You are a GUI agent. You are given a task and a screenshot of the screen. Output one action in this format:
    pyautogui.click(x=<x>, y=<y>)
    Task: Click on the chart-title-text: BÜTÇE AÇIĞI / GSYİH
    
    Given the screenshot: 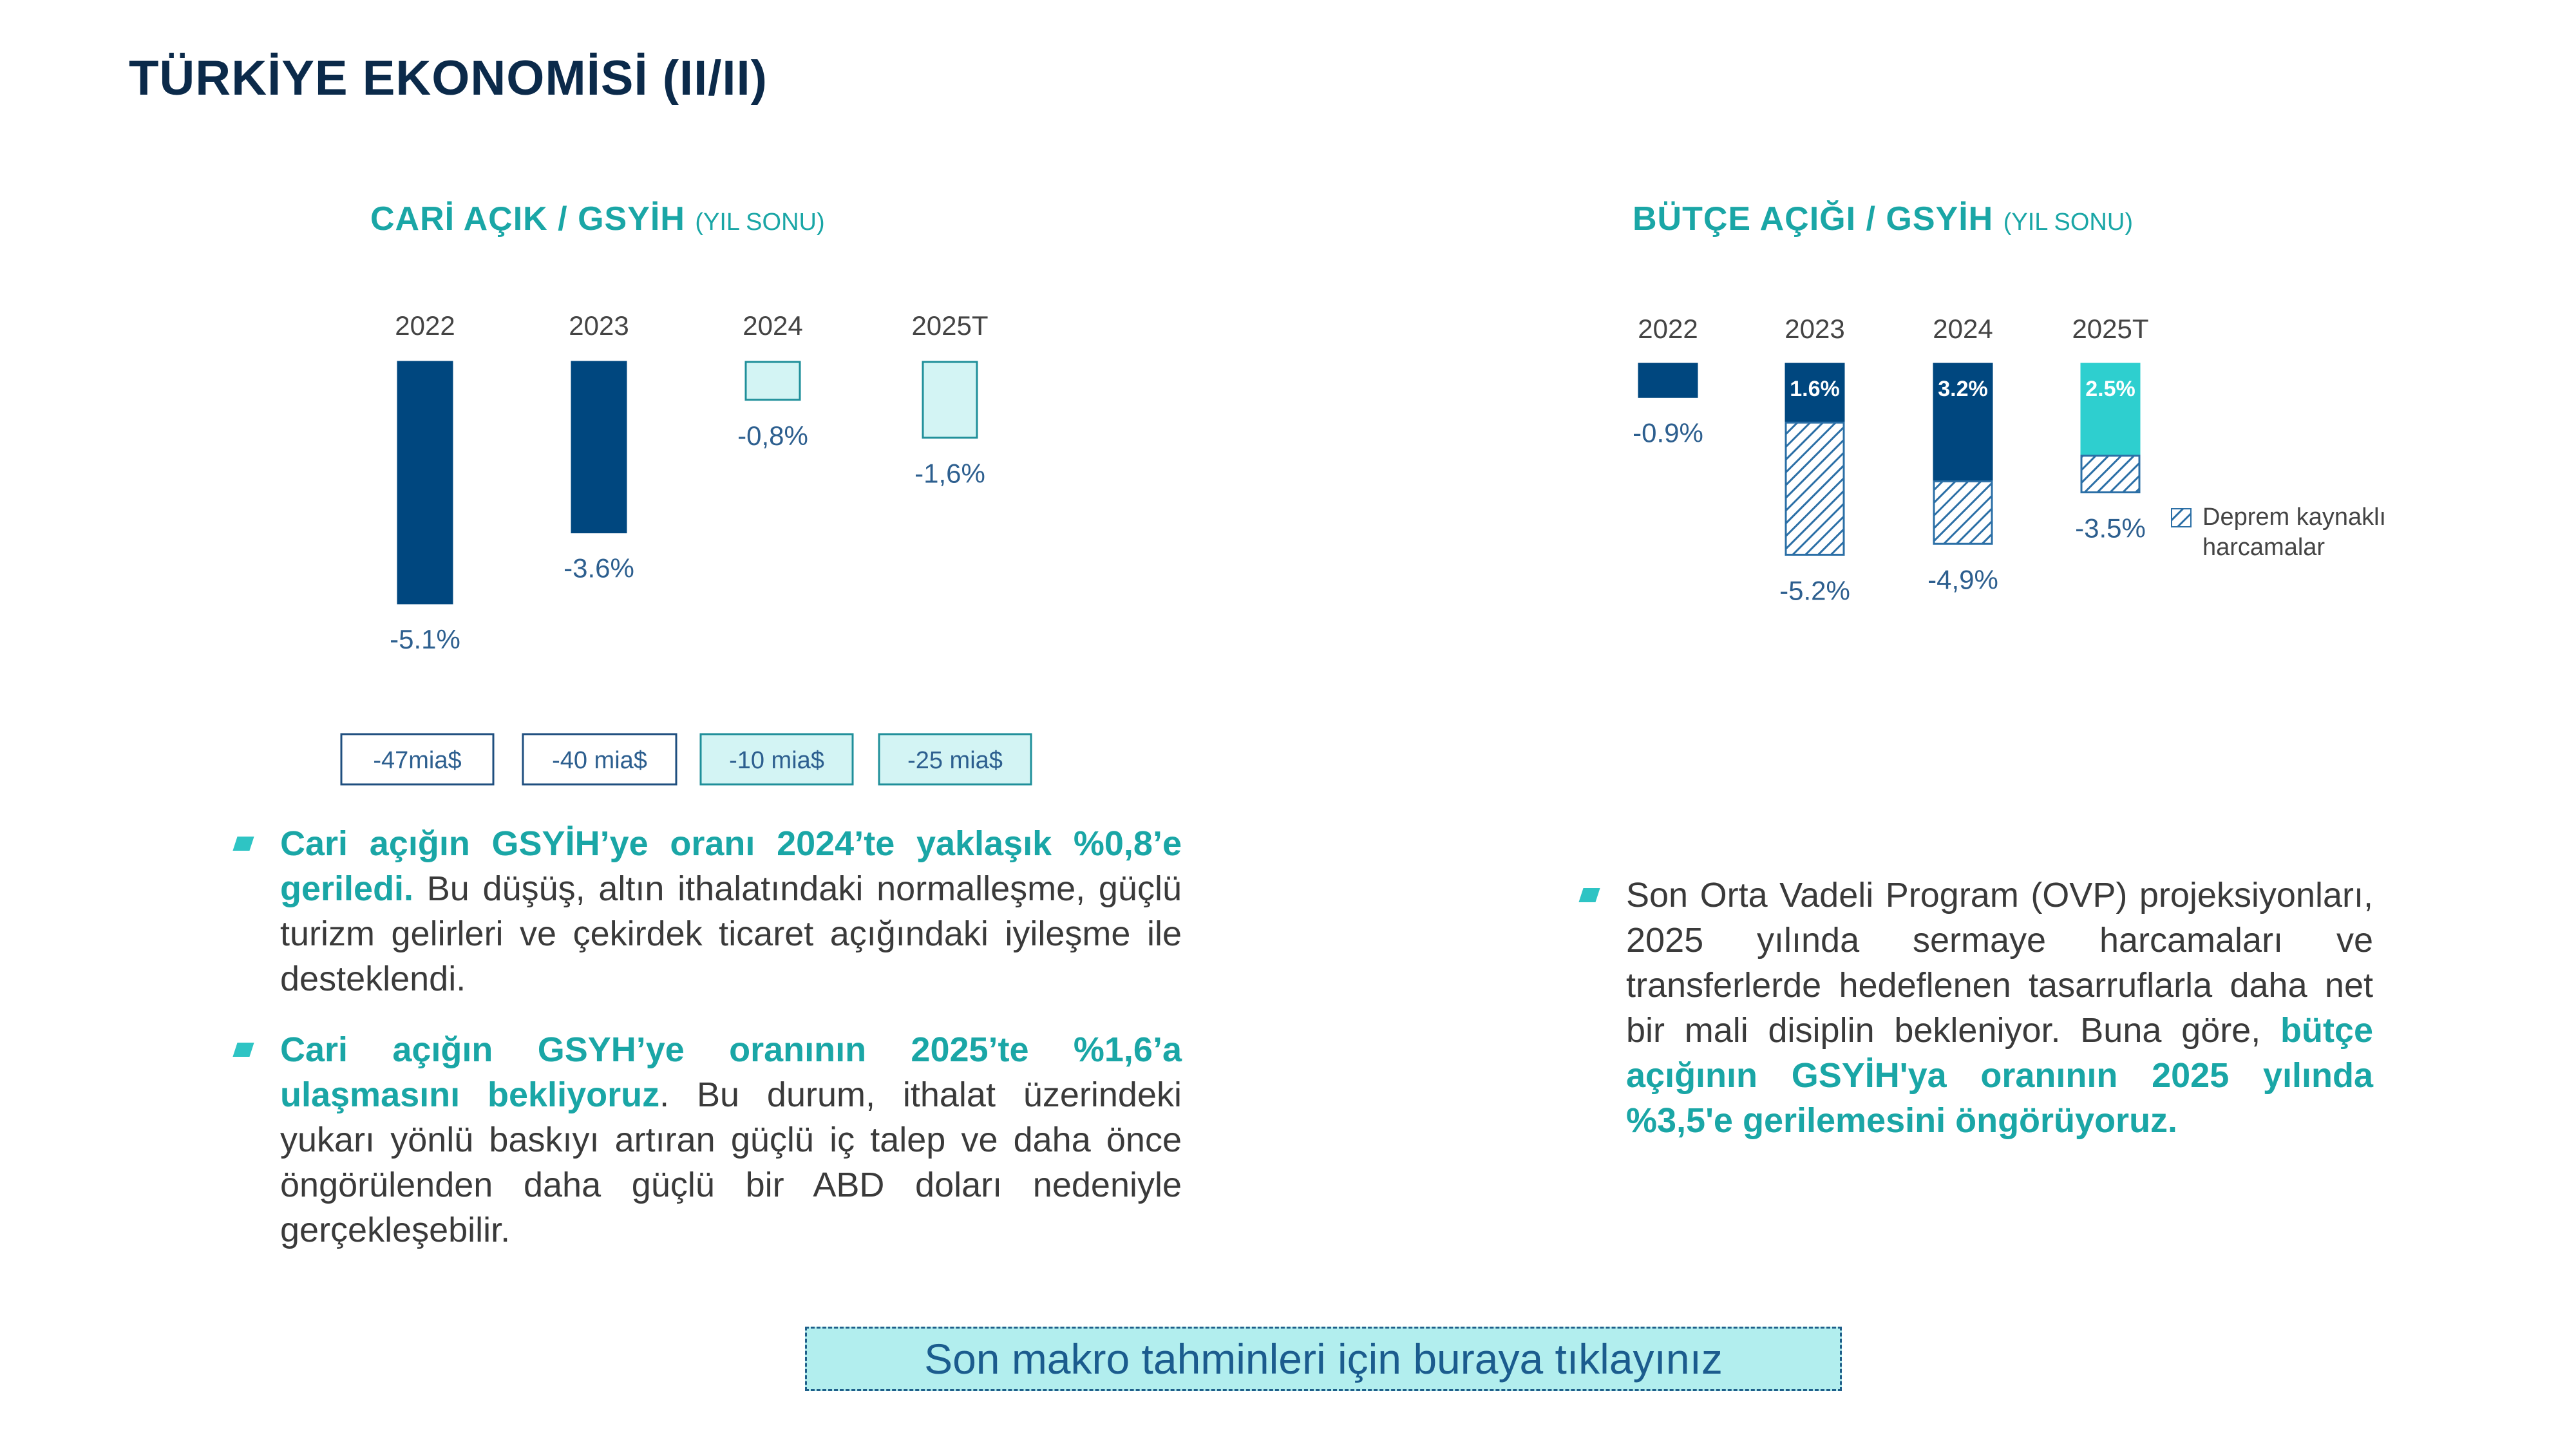 What is the action you would take?
    pyautogui.click(x=1814, y=219)
    